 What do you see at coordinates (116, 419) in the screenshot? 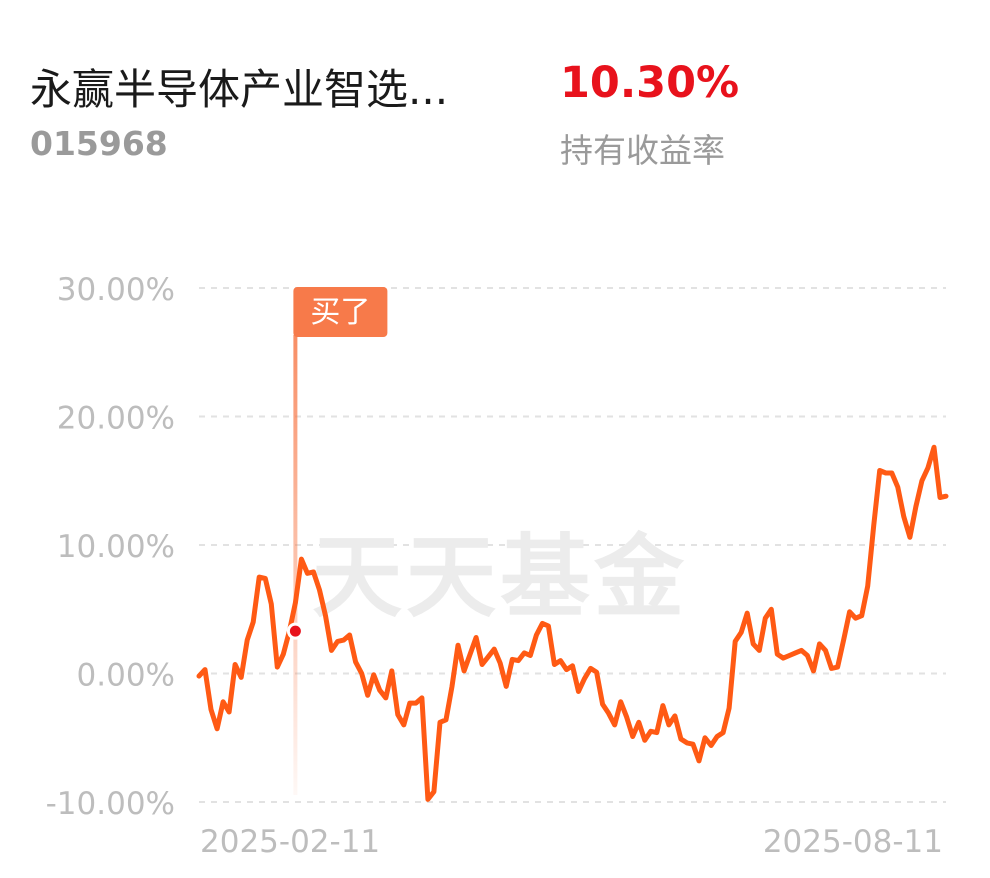
I see `y-tick-label: 20.00%` at bounding box center [116, 419].